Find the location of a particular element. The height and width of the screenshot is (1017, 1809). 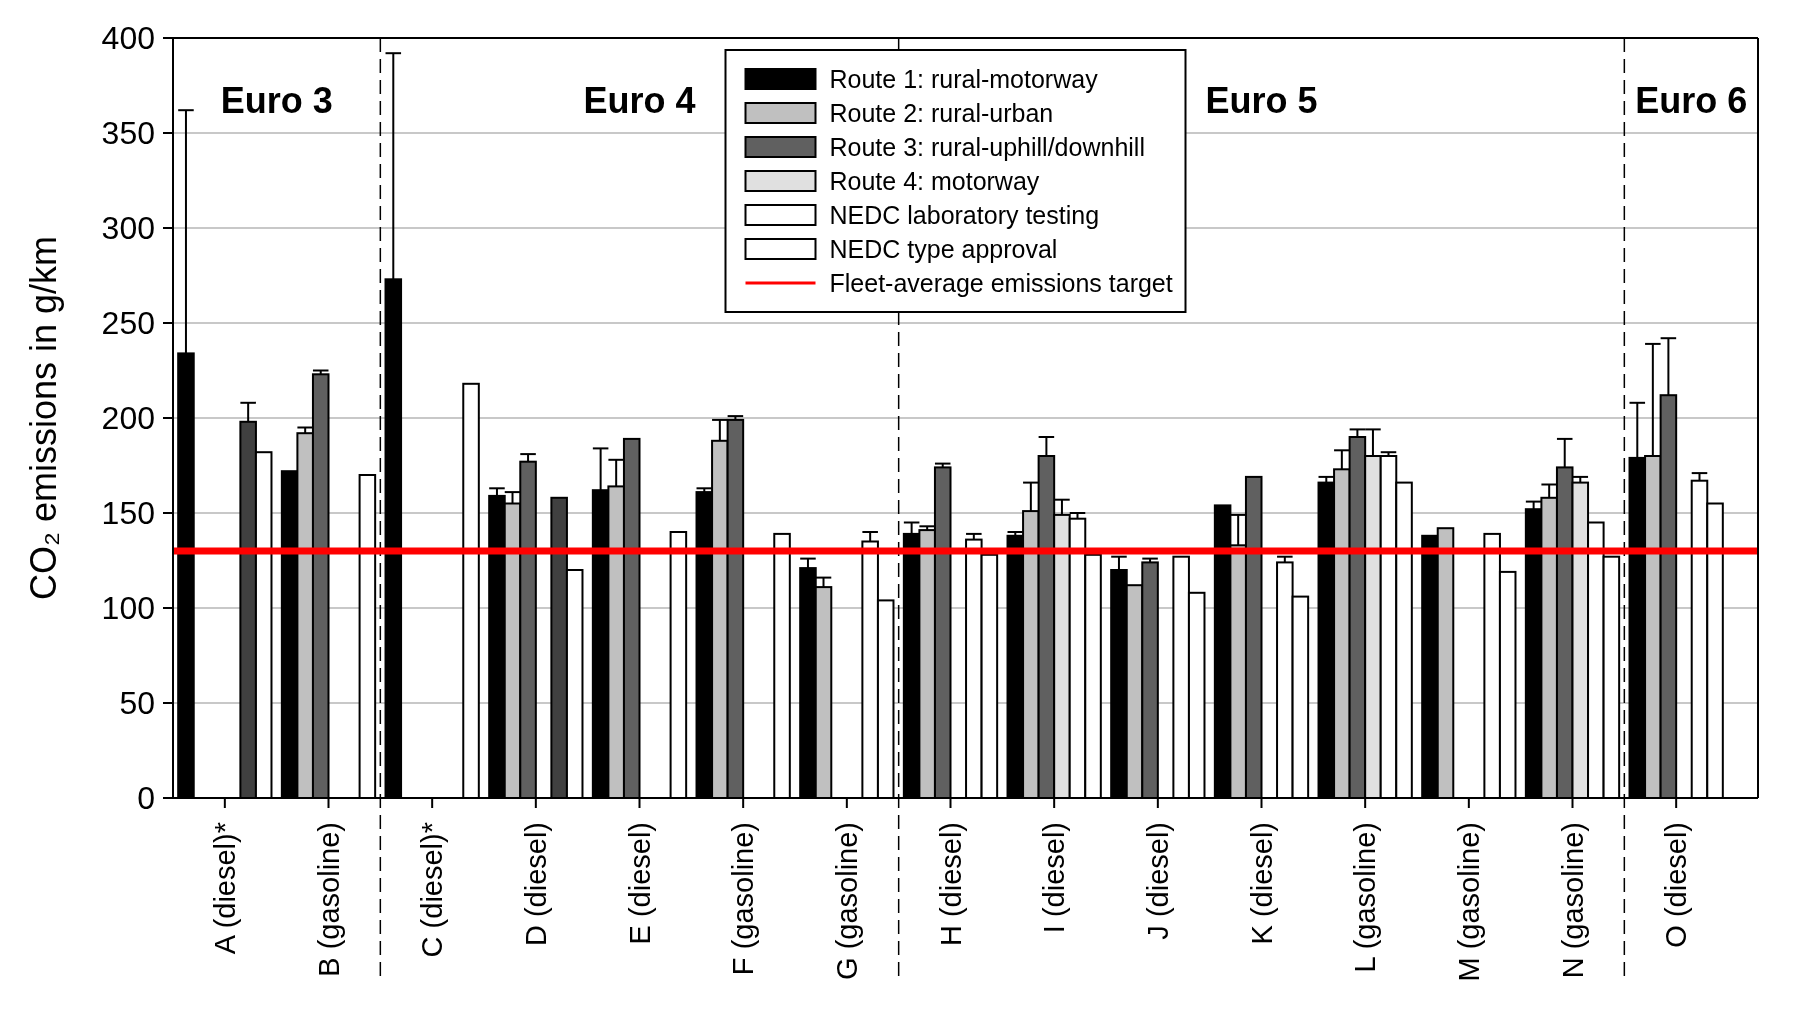

x-tick-label: J (diesel) is located at coordinates (1157, 881).